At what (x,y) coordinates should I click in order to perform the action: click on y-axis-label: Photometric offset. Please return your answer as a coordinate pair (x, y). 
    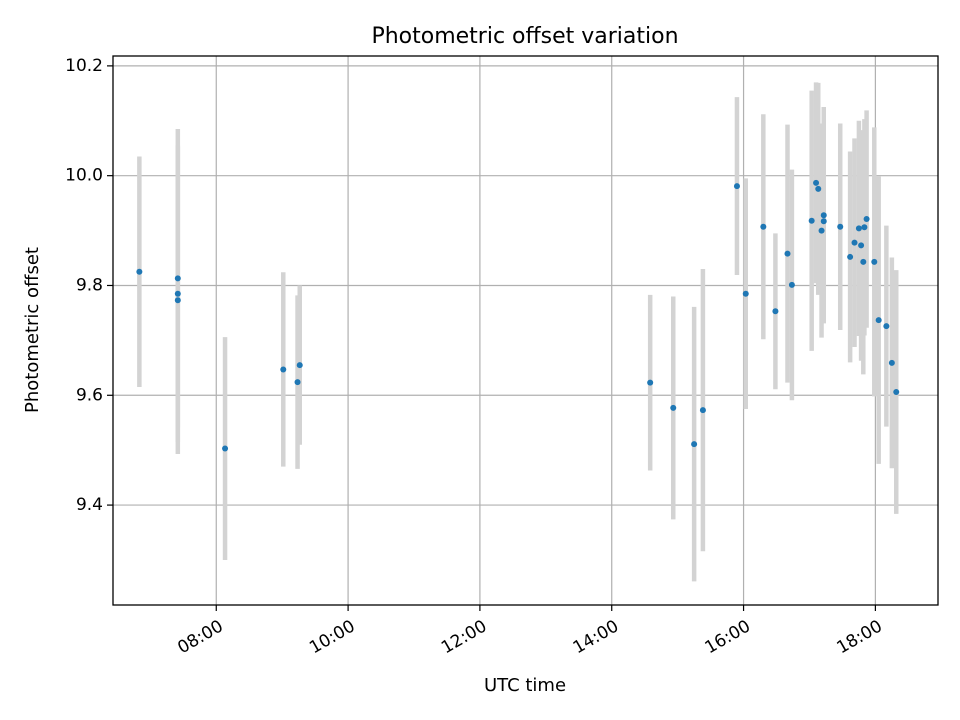
    Looking at the image, I should click on (32, 330).